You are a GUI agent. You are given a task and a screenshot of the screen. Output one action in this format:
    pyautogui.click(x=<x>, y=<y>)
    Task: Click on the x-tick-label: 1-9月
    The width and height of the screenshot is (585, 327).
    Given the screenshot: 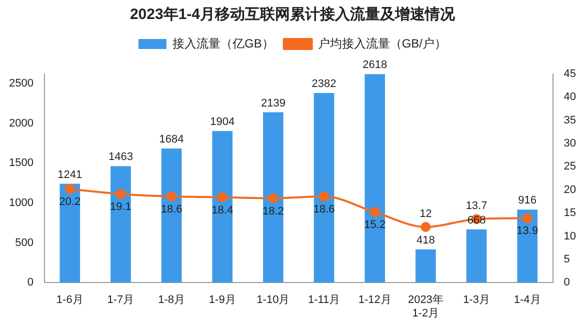 What is the action you would take?
    pyautogui.click(x=222, y=300)
    